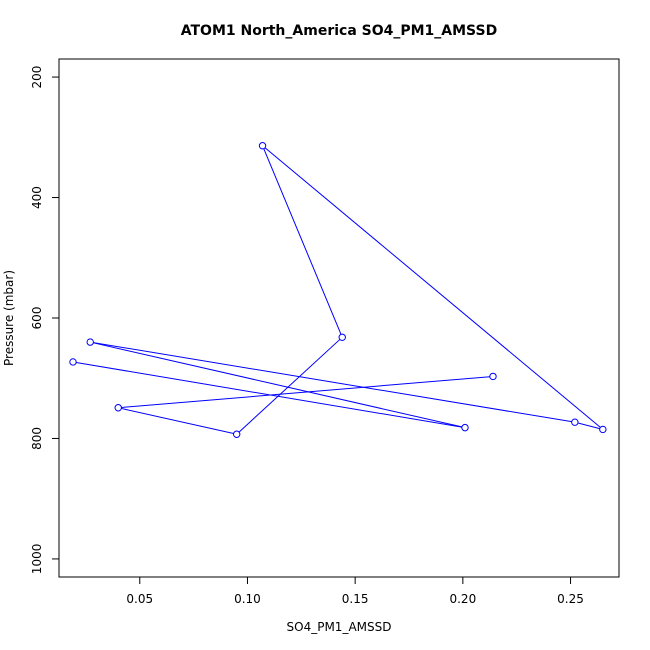  Describe the element at coordinates (247, 599) in the screenshot. I see `x-tick-label: 0.10` at that location.